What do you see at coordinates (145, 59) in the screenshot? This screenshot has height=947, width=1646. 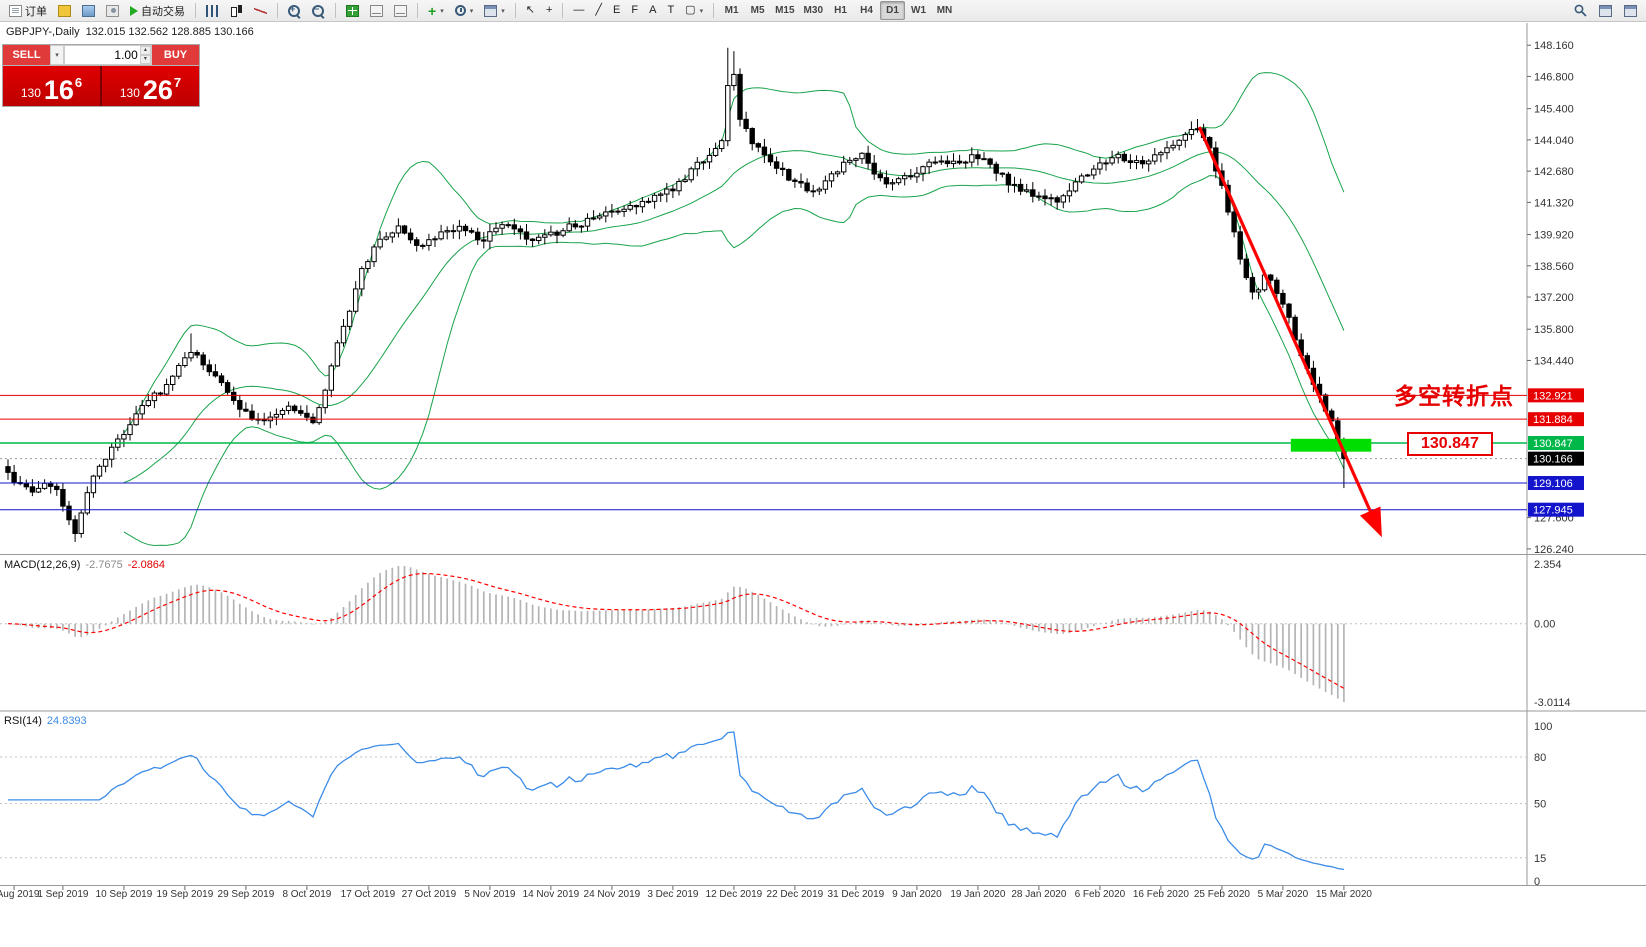 I see `volume-down-button: ▾` at bounding box center [145, 59].